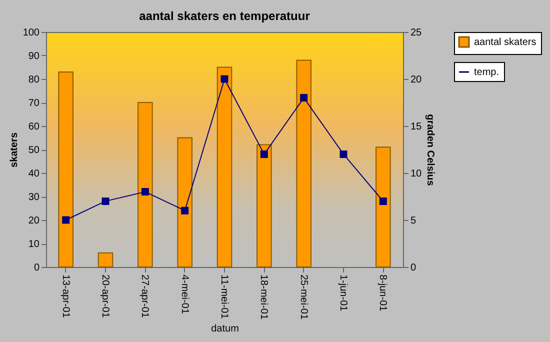  Describe the element at coordinates (34, 174) in the screenshot. I see `y-tick-label: 40` at that location.